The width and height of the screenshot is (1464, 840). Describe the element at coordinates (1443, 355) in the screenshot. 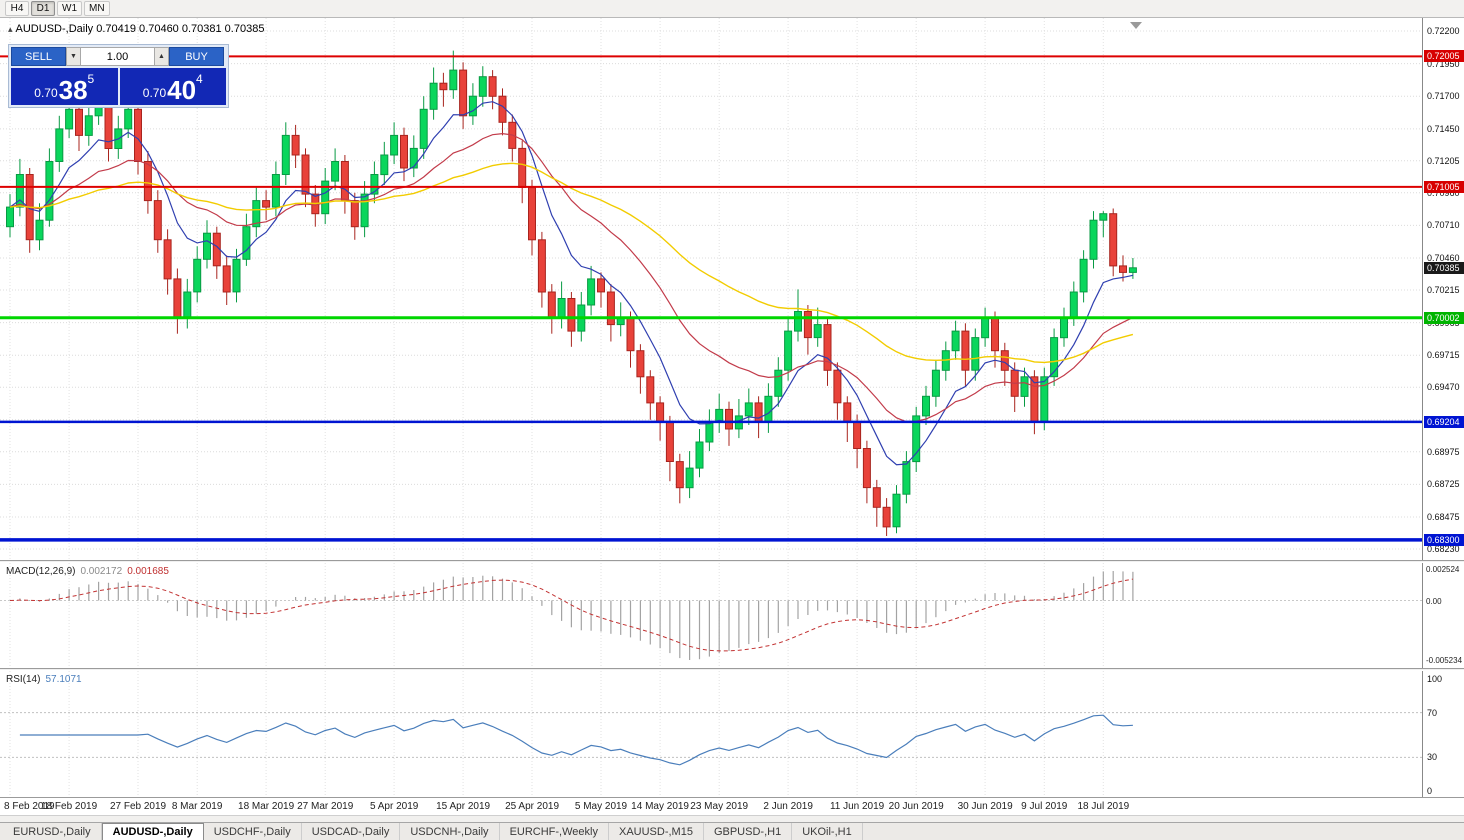

I see `scale-label: 0.69715` at that location.